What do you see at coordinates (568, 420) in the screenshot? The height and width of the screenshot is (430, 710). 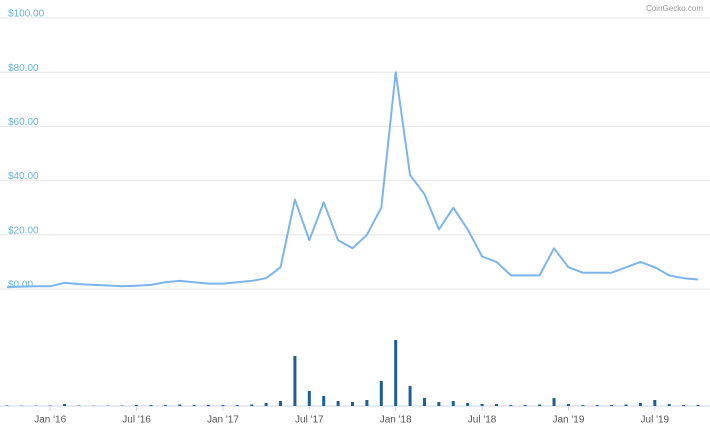 I see `x-tick-label: Jan '19` at bounding box center [568, 420].